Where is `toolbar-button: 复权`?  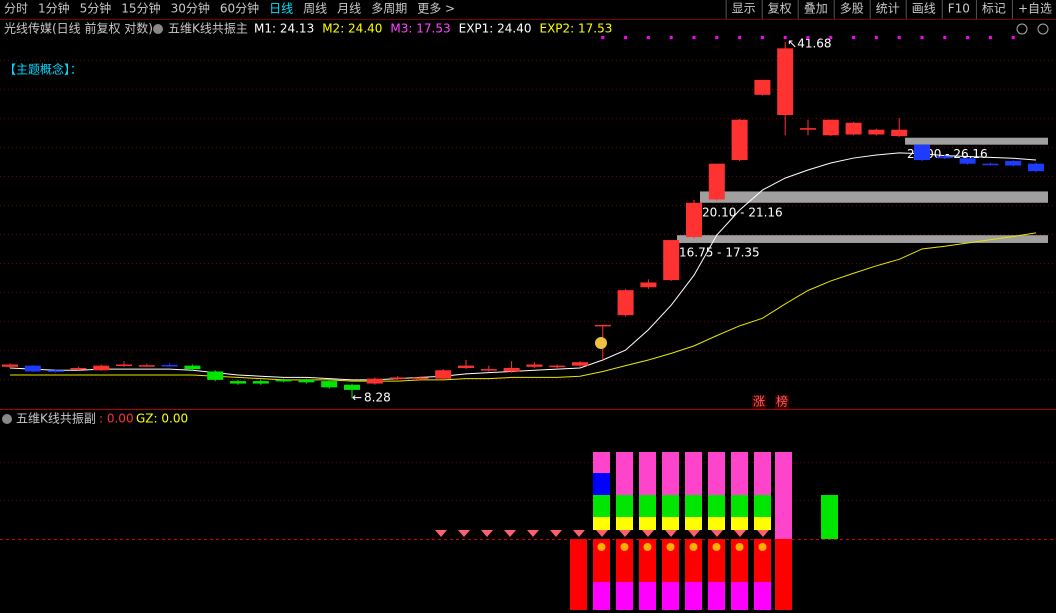
toolbar-button: 复权 is located at coordinates (780, 9).